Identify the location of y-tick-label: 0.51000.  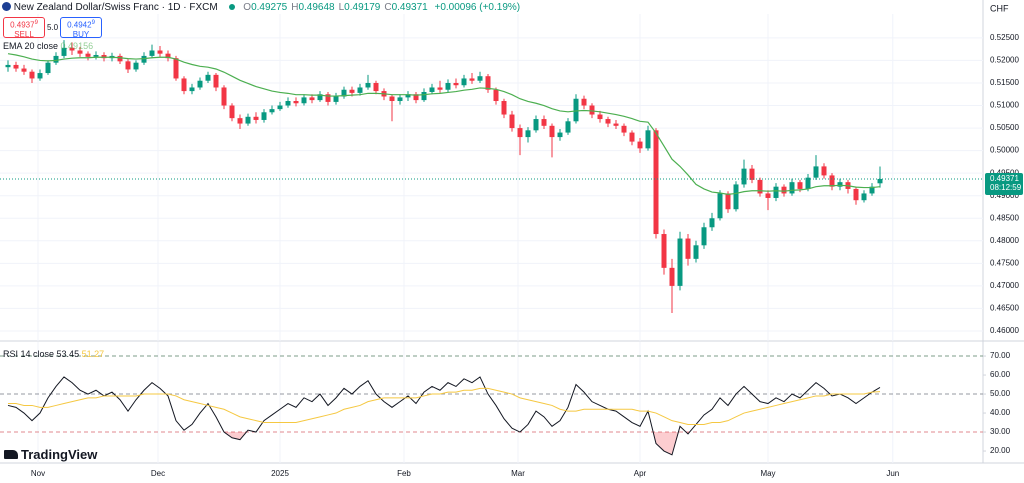
(1004, 105).